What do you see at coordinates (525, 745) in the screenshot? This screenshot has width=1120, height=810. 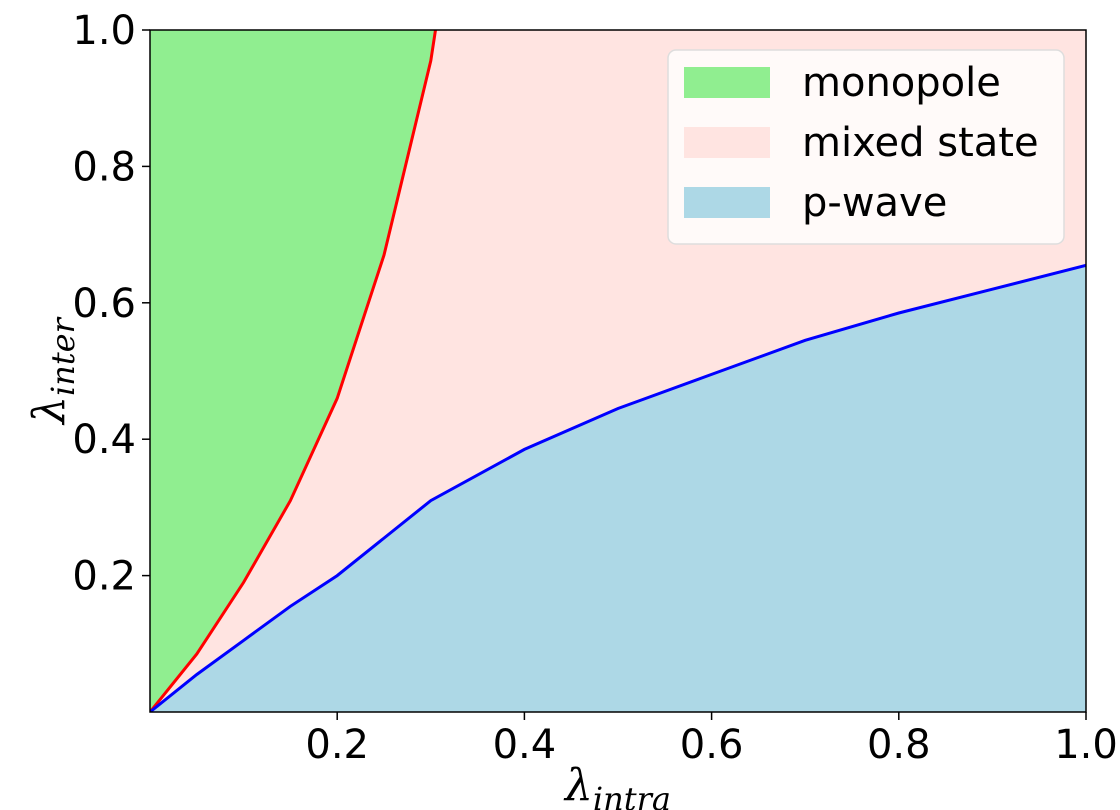 I see `x-tick-label: 0.4` at bounding box center [525, 745].